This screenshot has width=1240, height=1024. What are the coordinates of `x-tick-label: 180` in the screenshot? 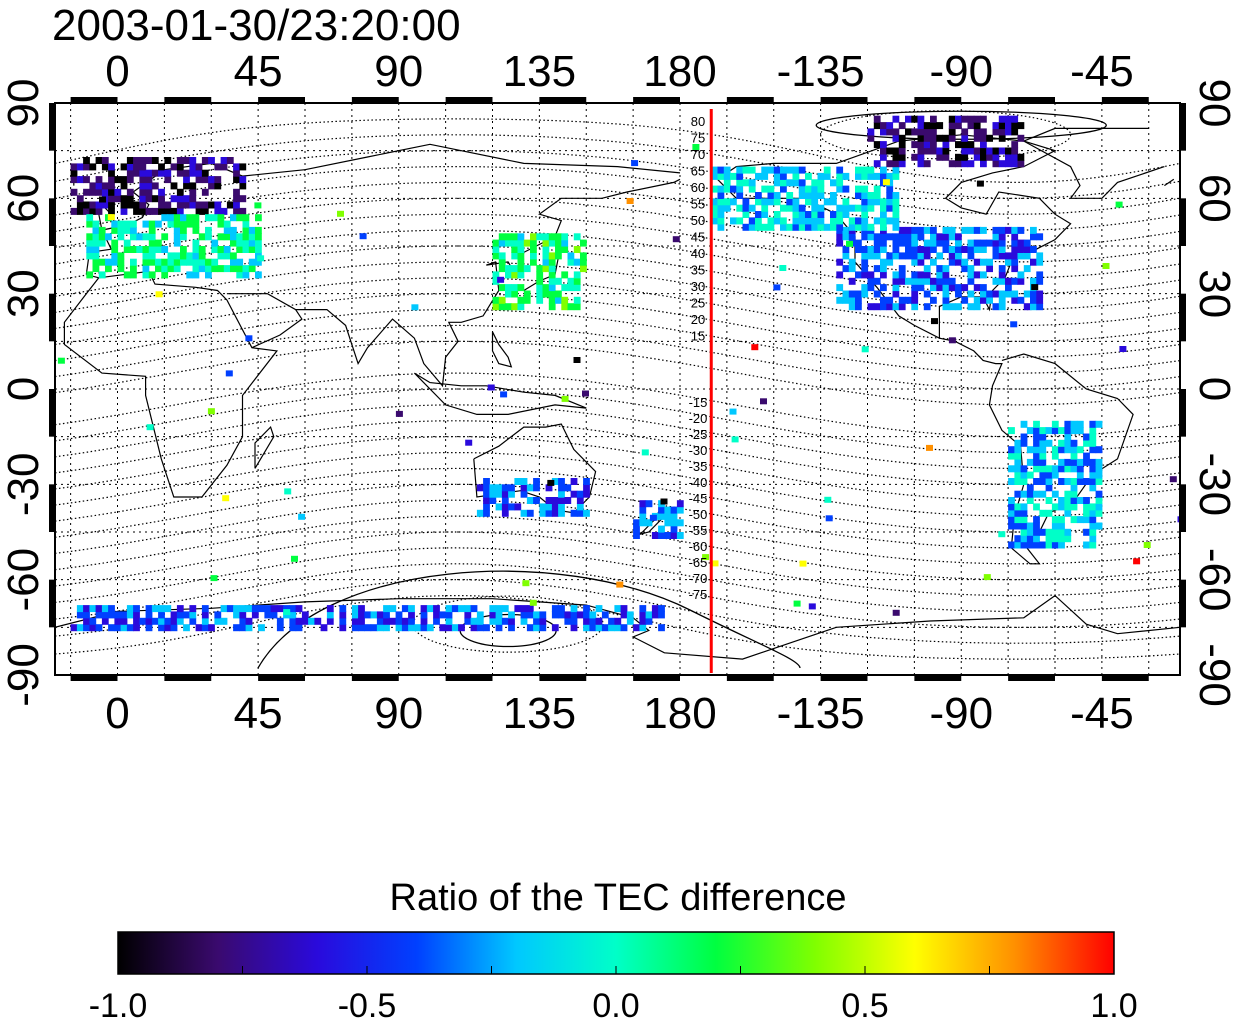 It's located at (679, 71).